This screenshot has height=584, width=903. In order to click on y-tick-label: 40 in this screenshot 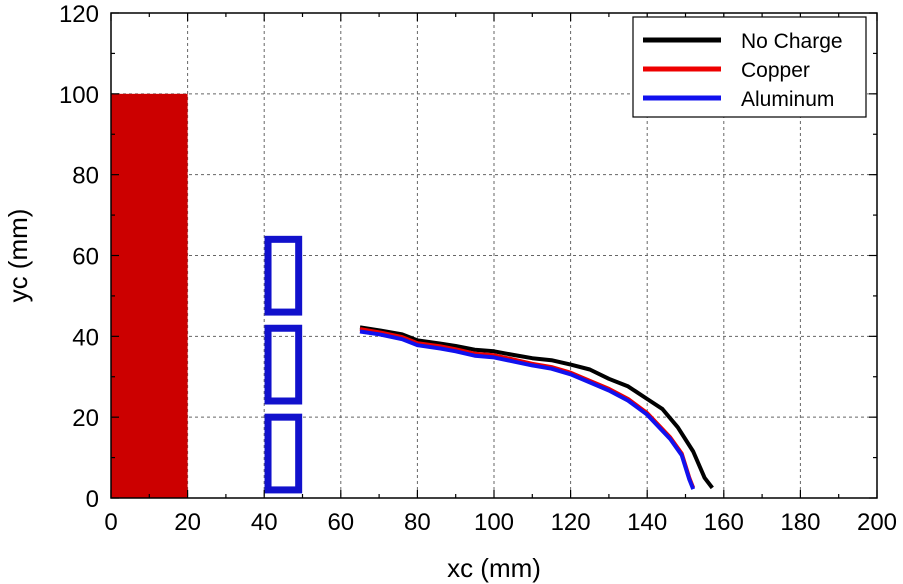, I will do `click(85, 337)`.